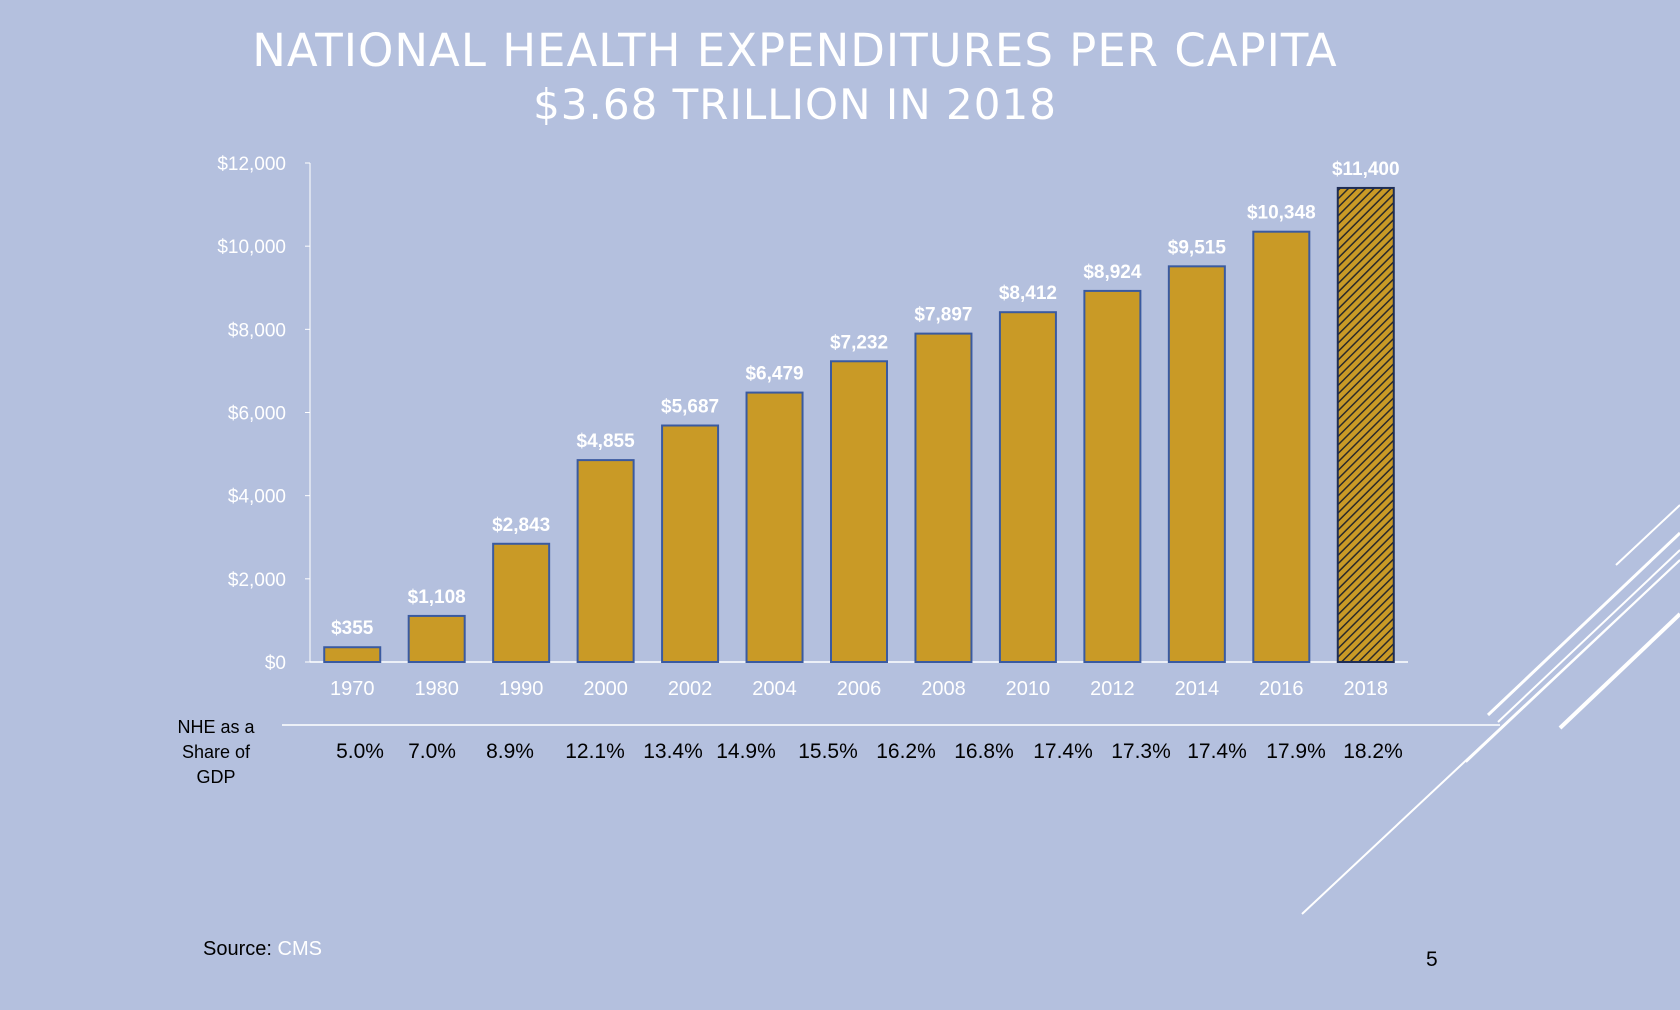 This screenshot has width=1680, height=1010. I want to click on y-tick-label: $2,000, so click(257, 580).